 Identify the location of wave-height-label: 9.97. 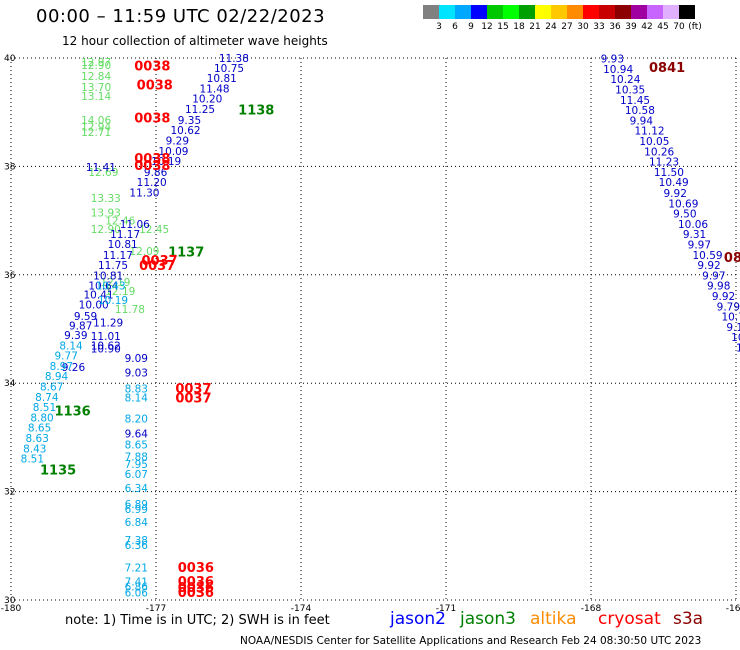
(713, 276).